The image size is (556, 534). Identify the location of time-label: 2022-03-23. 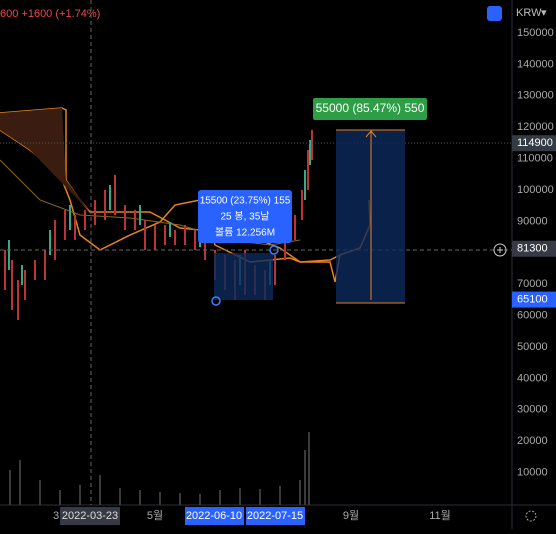
(90, 516).